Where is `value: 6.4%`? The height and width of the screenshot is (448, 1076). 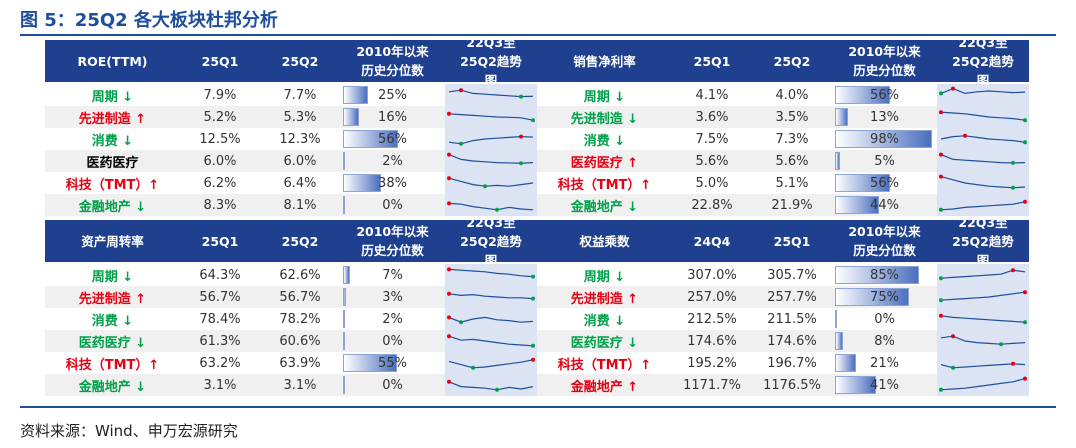 value: 6.4% is located at coordinates (300, 183).